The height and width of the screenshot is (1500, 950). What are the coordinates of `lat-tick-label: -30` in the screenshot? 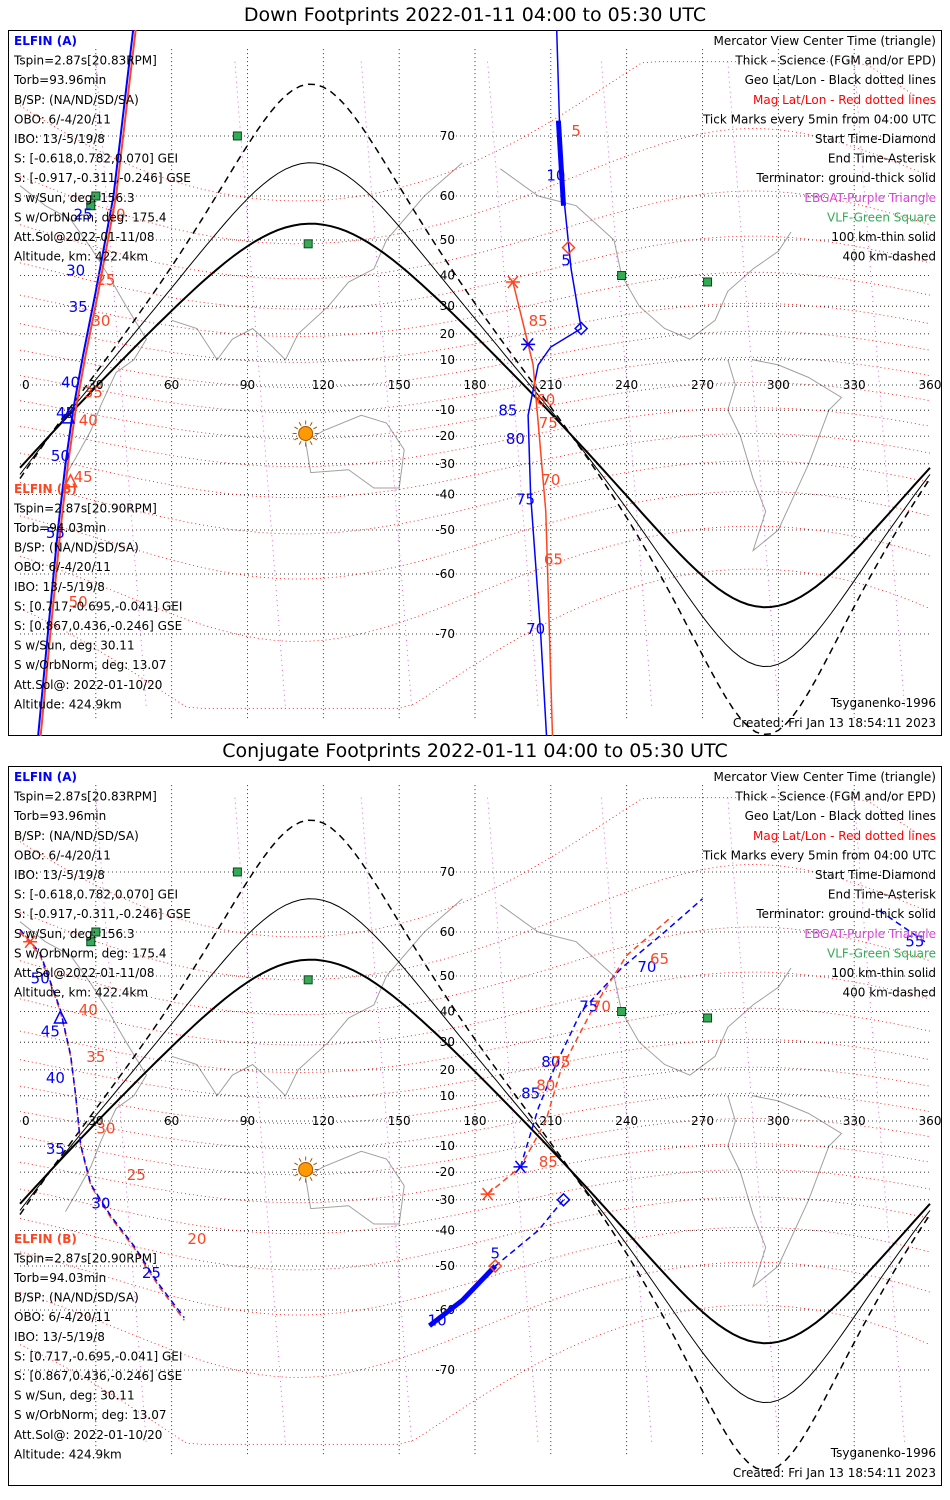 It's located at (445, 464).